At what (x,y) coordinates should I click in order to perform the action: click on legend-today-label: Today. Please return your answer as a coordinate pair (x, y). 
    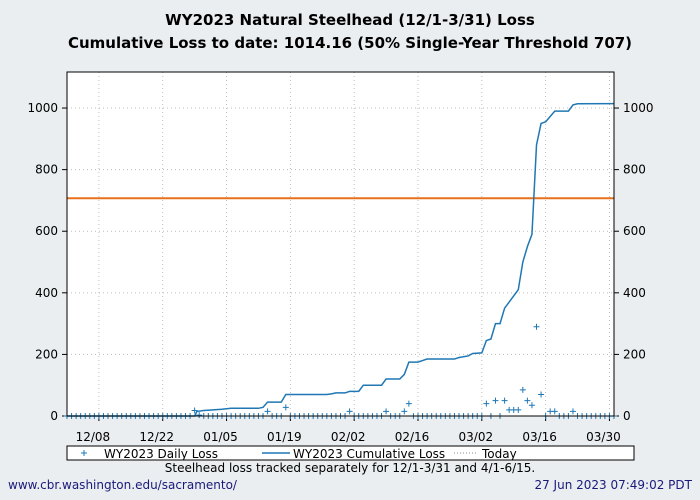
    Looking at the image, I should click on (499, 454).